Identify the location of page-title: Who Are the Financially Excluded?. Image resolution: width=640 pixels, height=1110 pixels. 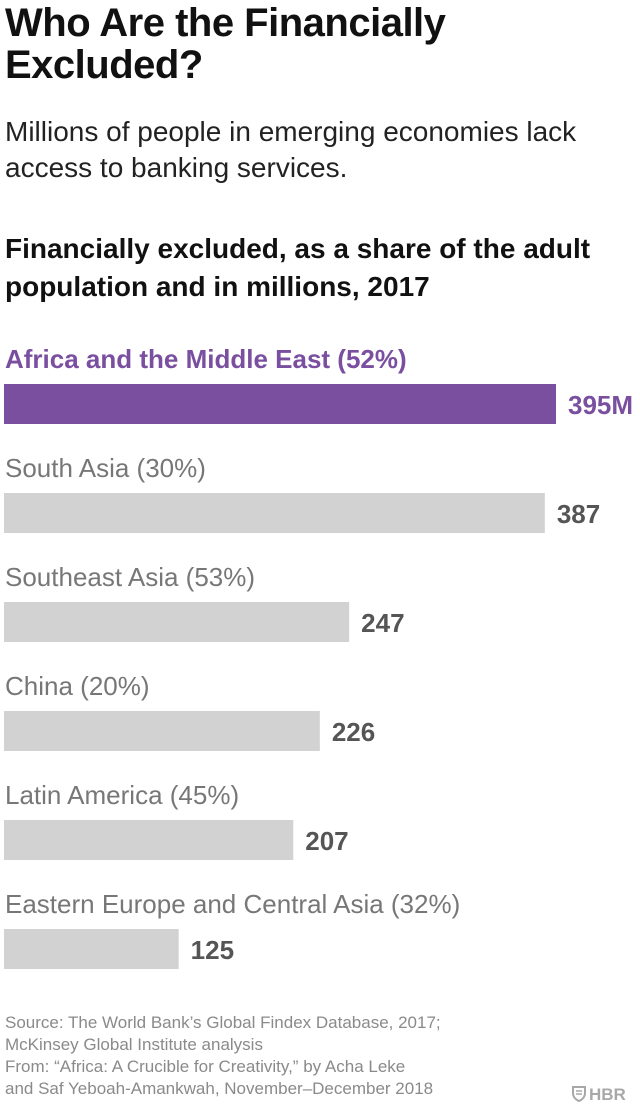
(225, 44).